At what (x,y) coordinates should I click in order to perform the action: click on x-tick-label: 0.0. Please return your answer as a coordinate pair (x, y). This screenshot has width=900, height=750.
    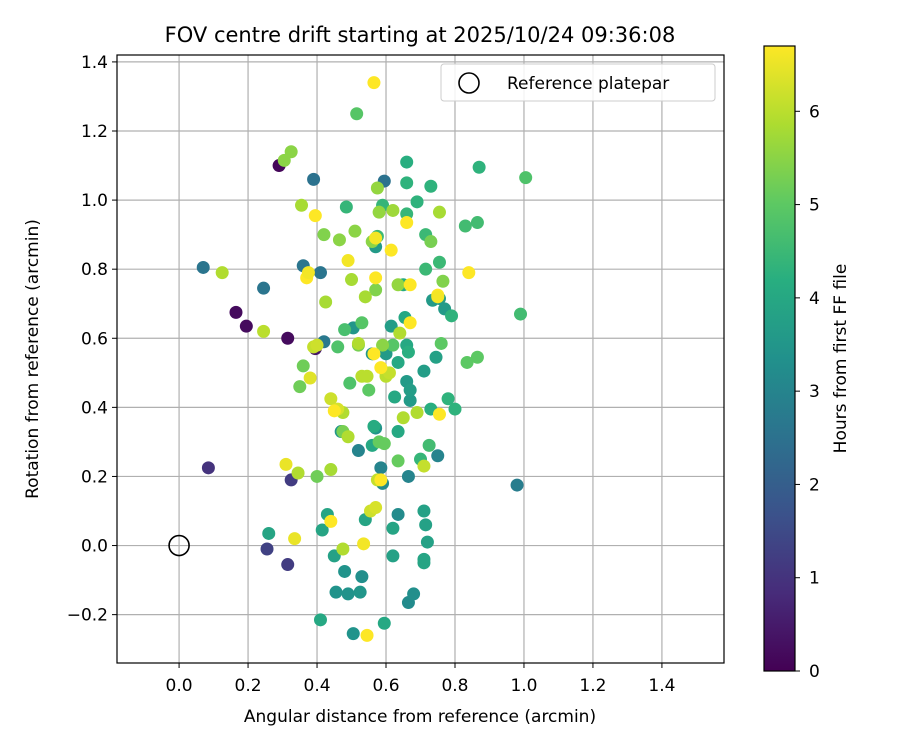
    Looking at the image, I should click on (179, 686).